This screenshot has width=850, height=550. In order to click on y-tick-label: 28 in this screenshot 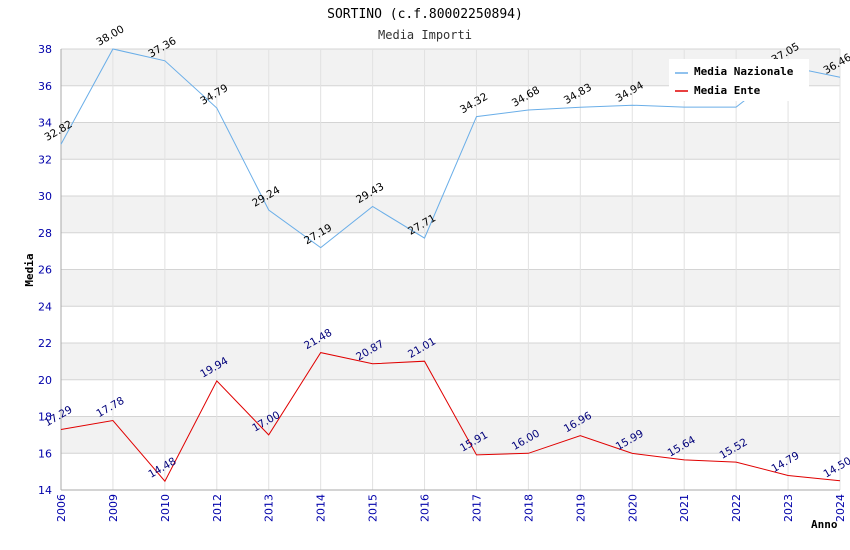, I will do `click(45, 233)`.